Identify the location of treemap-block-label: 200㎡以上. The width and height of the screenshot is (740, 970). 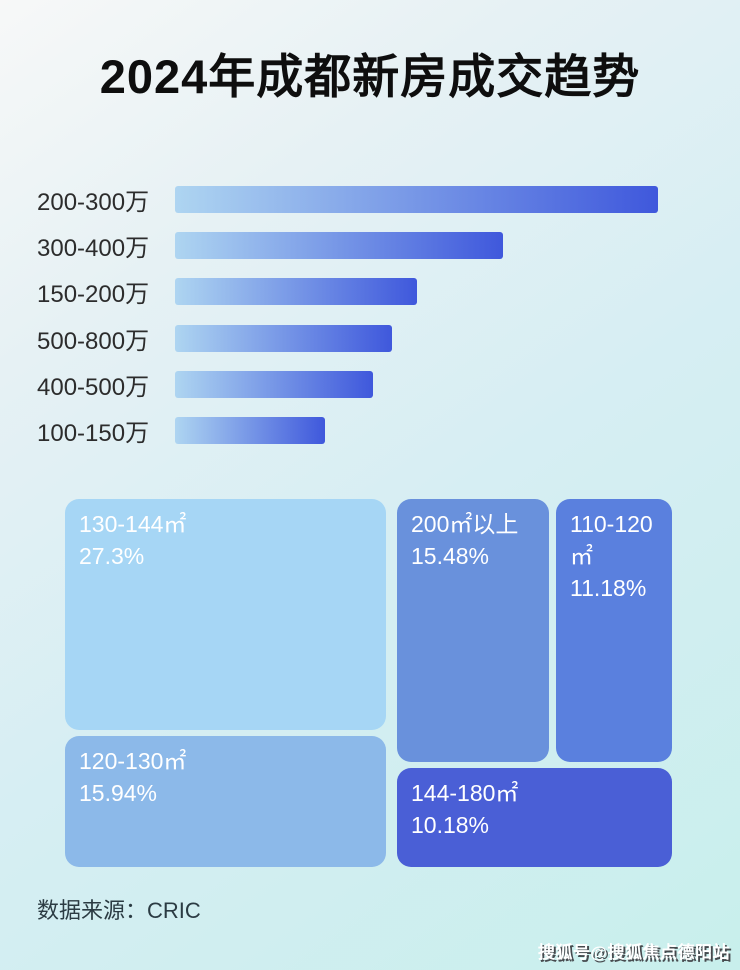
(465, 524).